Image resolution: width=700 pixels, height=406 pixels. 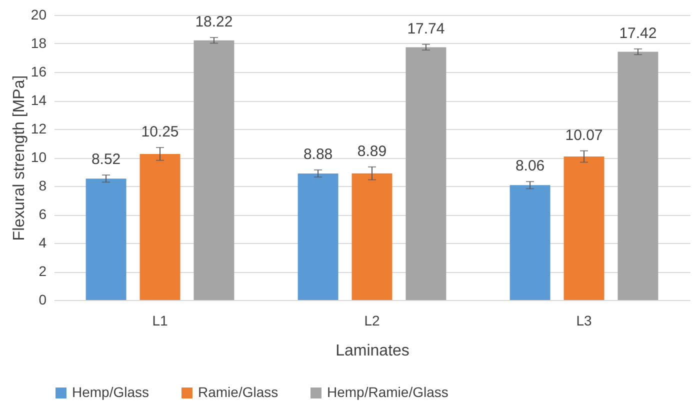 I want to click on legend-label: Hemp/Glass, so click(x=111, y=392).